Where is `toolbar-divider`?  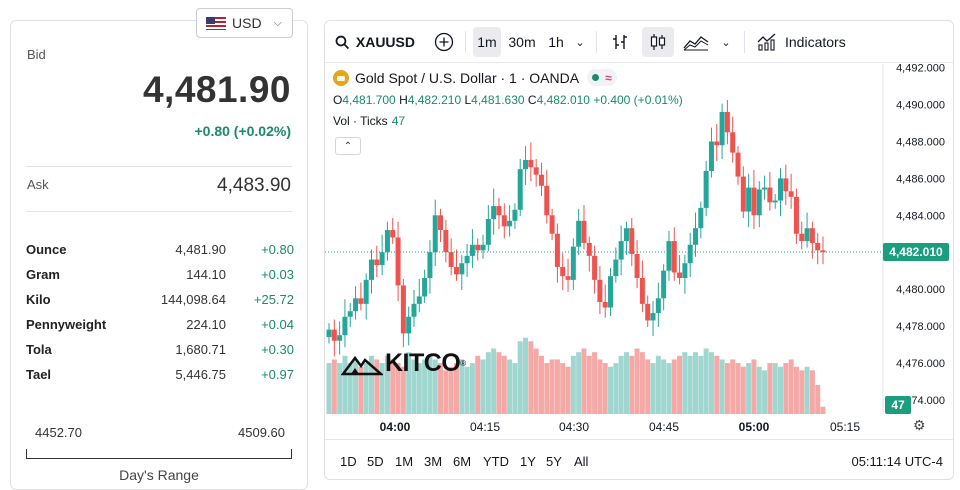 toolbar-divider is located at coordinates (465, 42).